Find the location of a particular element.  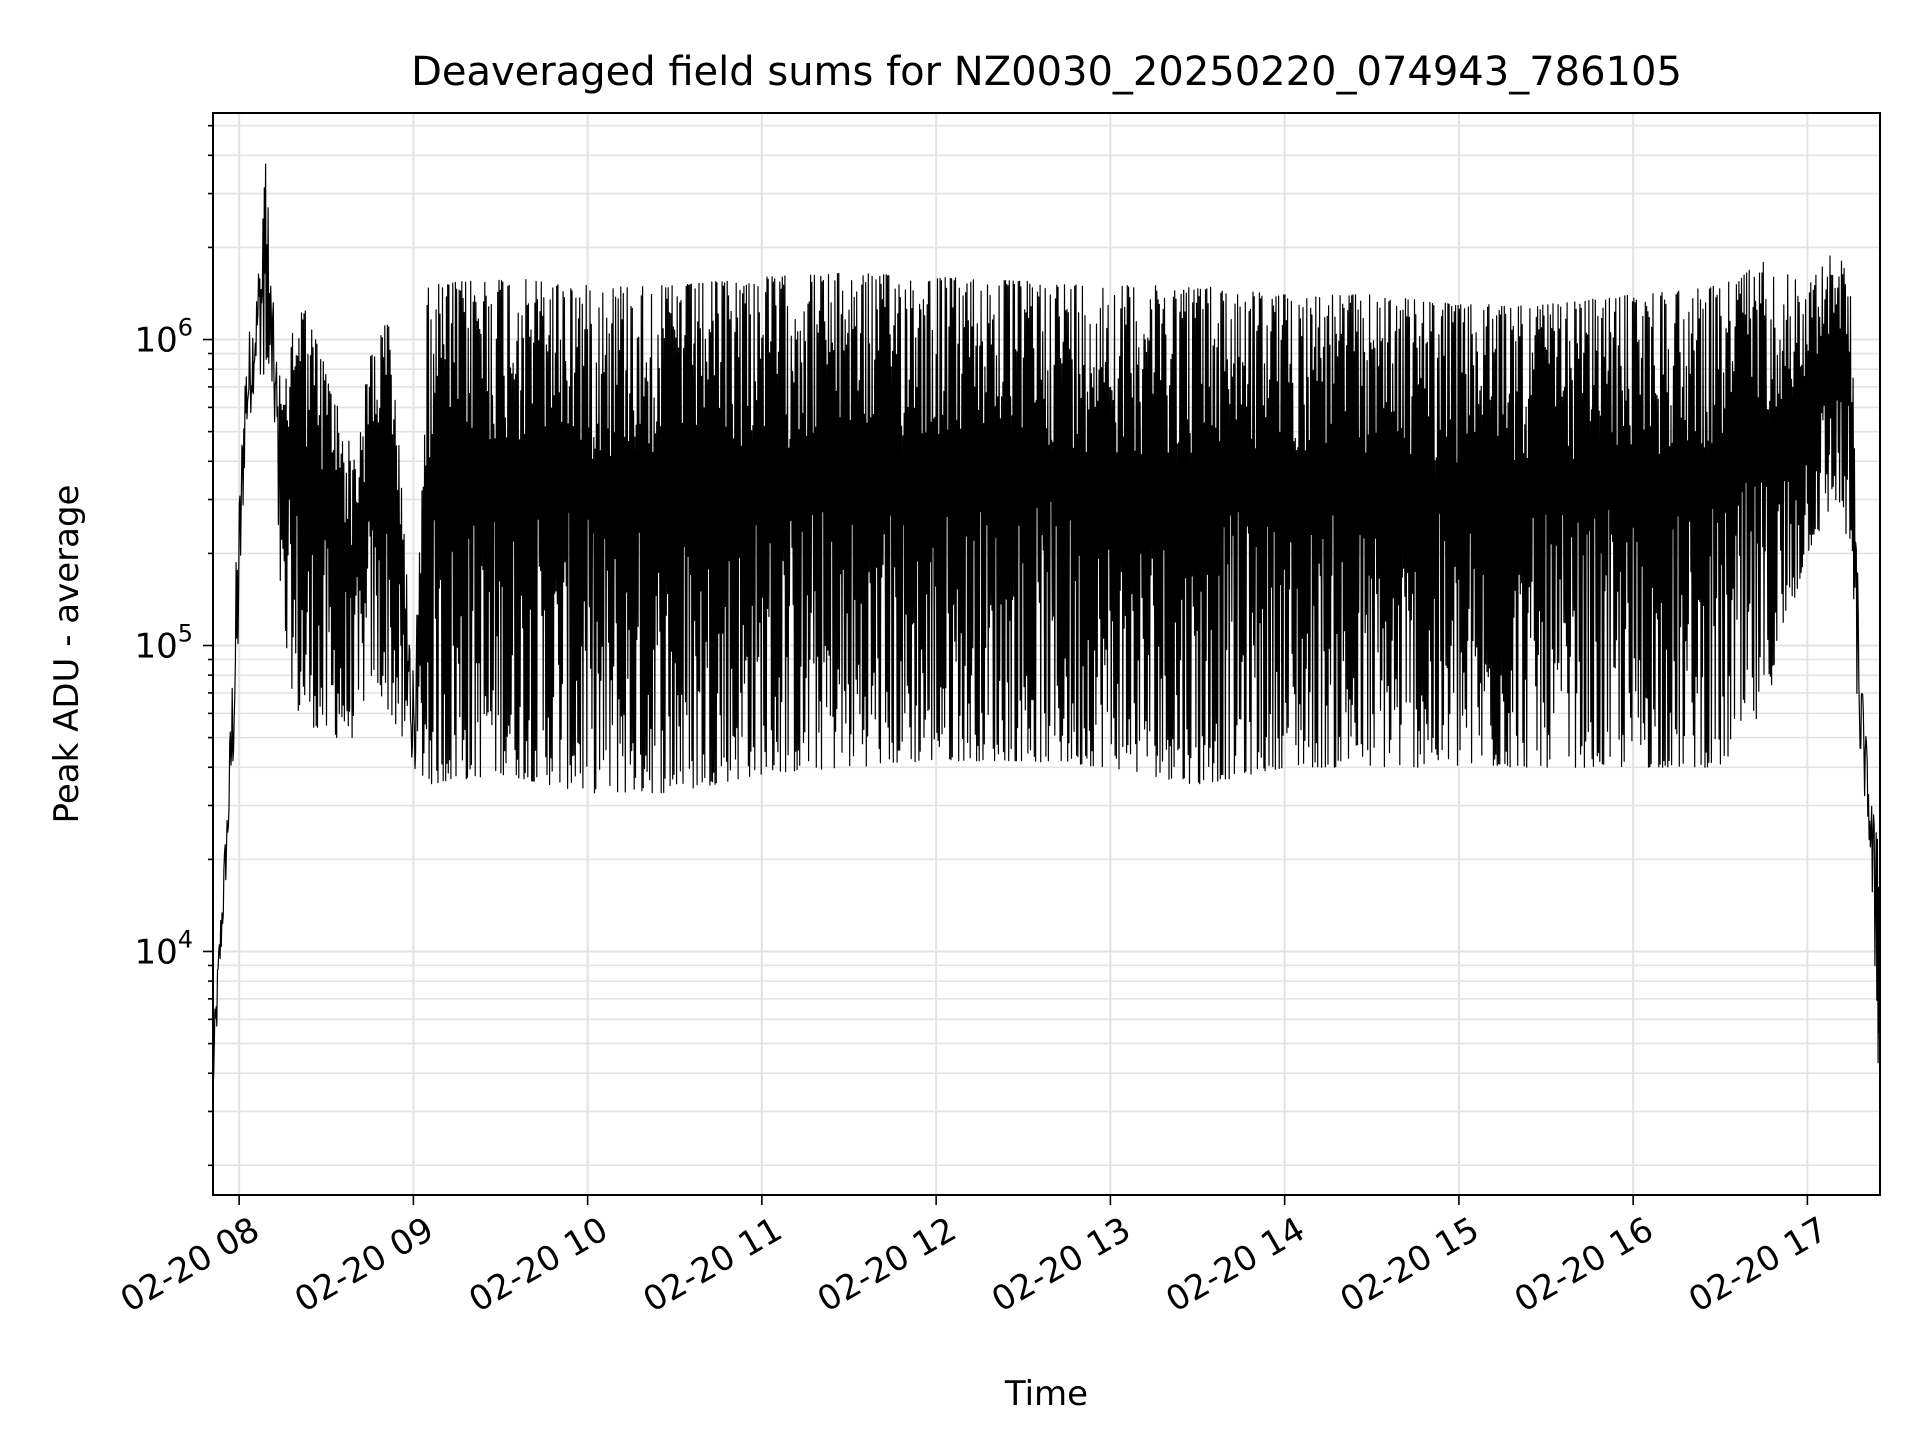

y-axis-label: Peak ADU - average is located at coordinates (67, 654).